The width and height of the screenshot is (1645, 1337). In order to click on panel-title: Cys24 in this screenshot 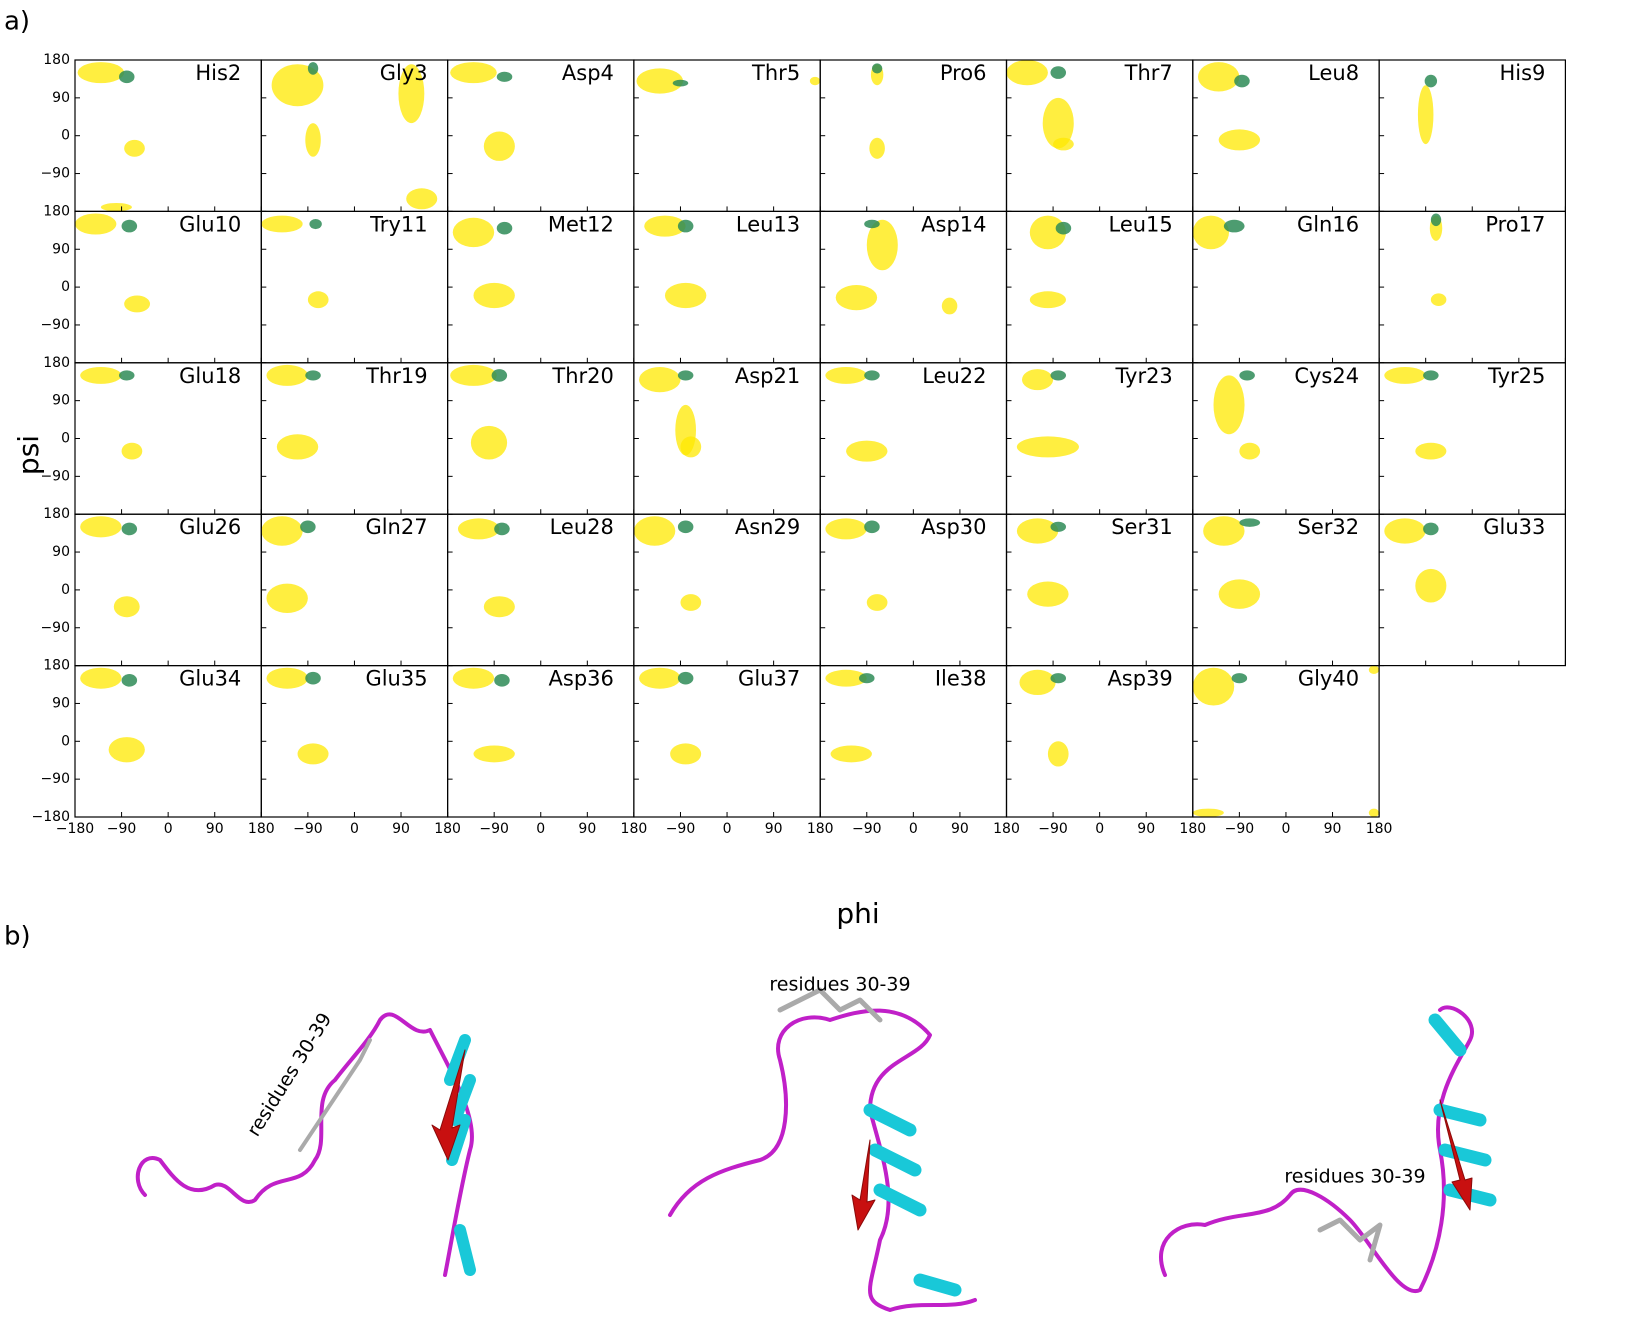, I will do `click(1326, 376)`.